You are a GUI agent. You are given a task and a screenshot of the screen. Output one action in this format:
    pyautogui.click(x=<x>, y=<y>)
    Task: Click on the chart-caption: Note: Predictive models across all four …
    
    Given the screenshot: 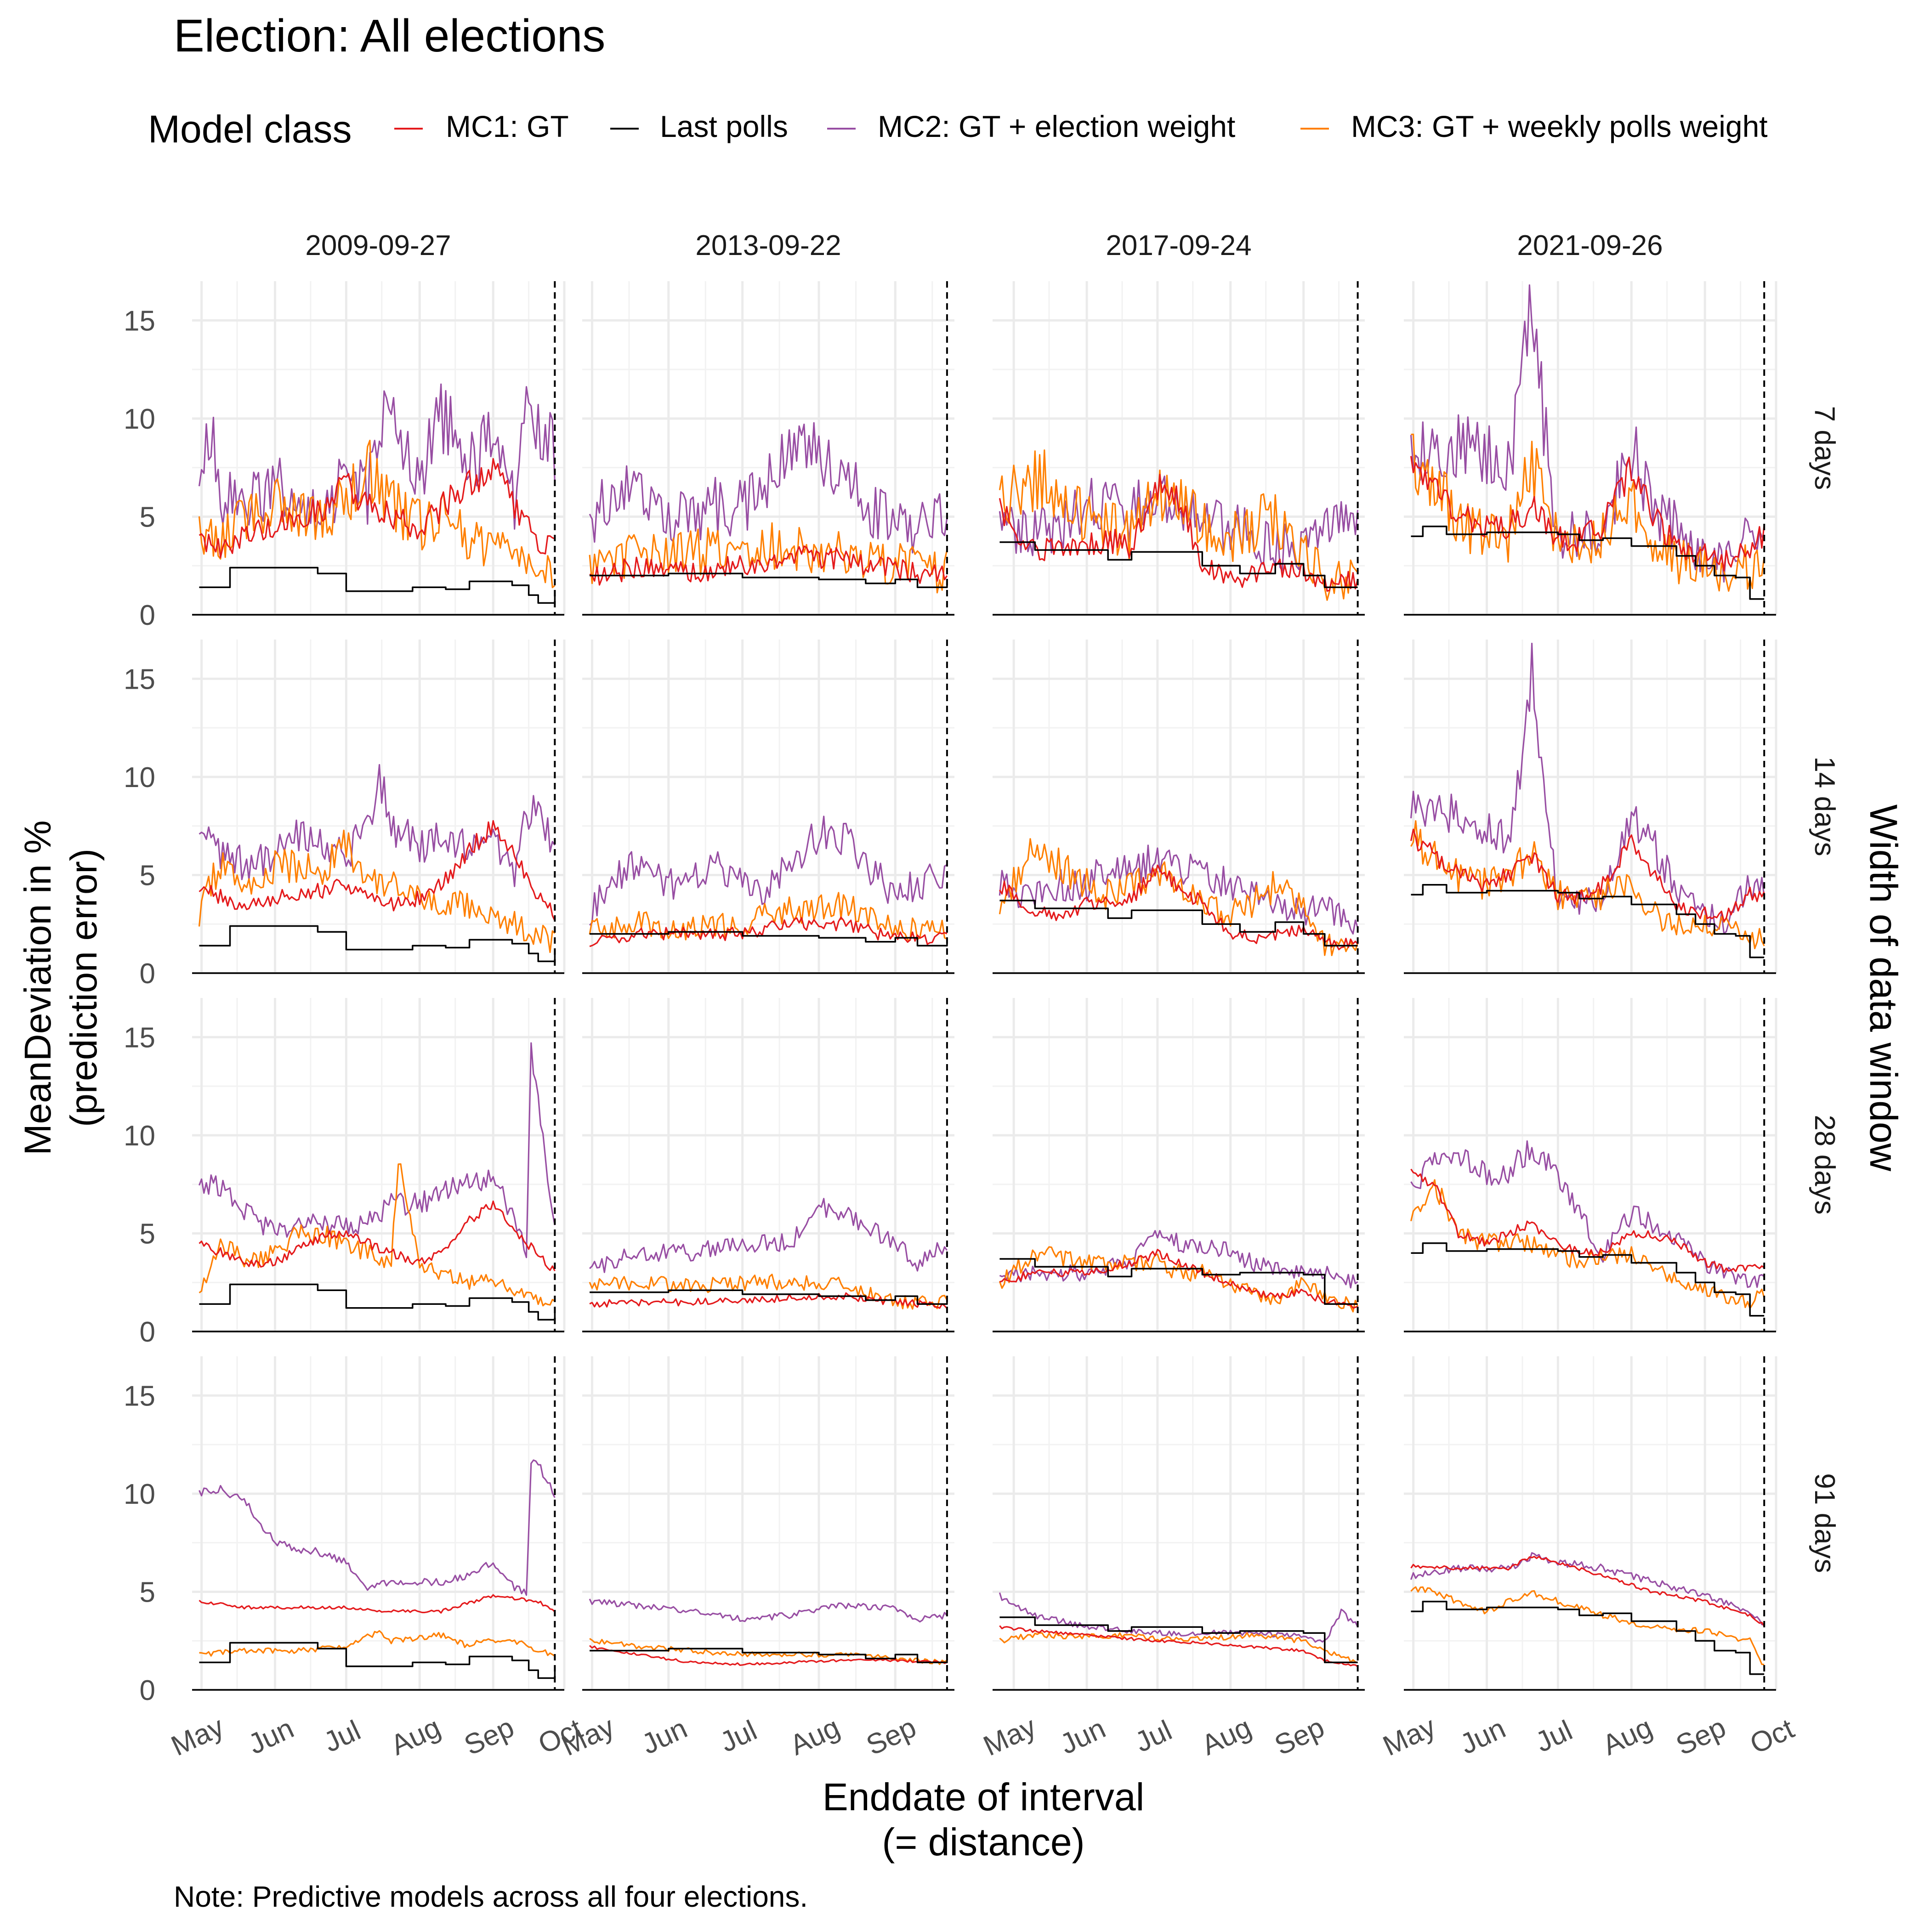 What is the action you would take?
    pyautogui.click(x=491, y=1896)
    